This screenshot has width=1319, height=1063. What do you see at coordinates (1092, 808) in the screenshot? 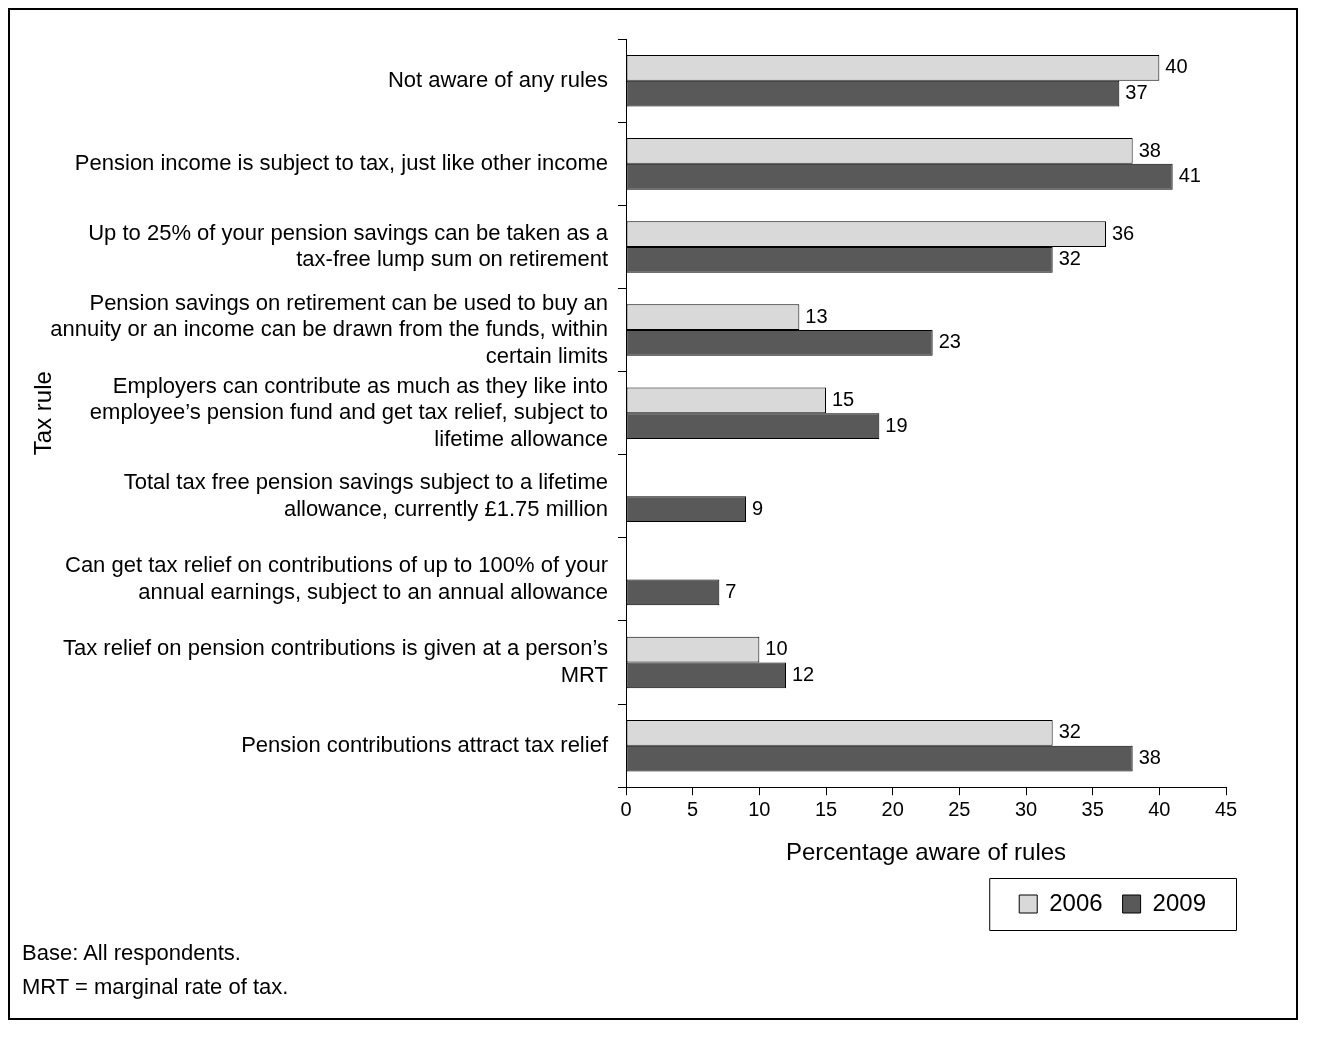
I see `x-tick-label: 35` at bounding box center [1092, 808].